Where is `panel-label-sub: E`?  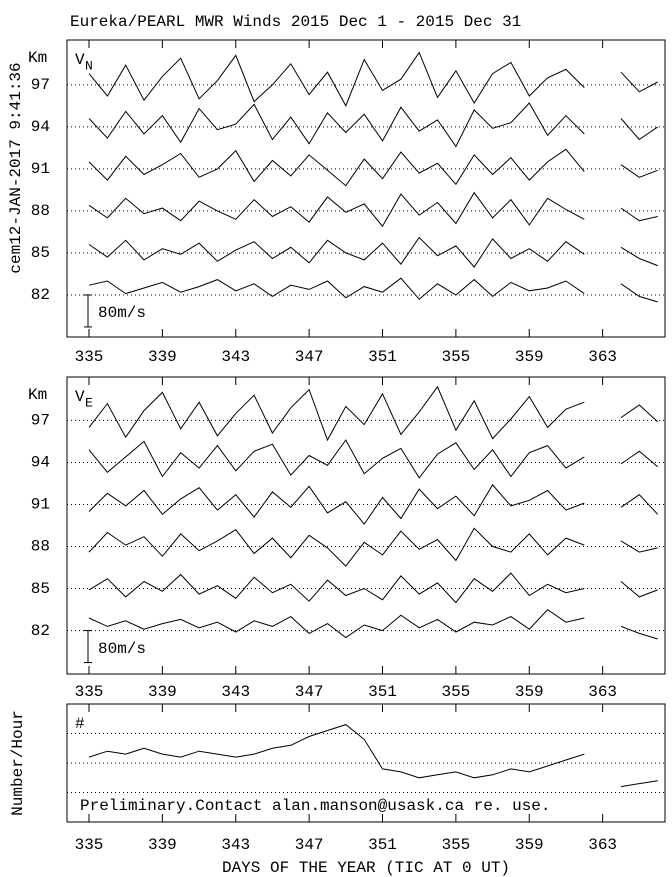
panel-label-sub: E is located at coordinates (89, 402).